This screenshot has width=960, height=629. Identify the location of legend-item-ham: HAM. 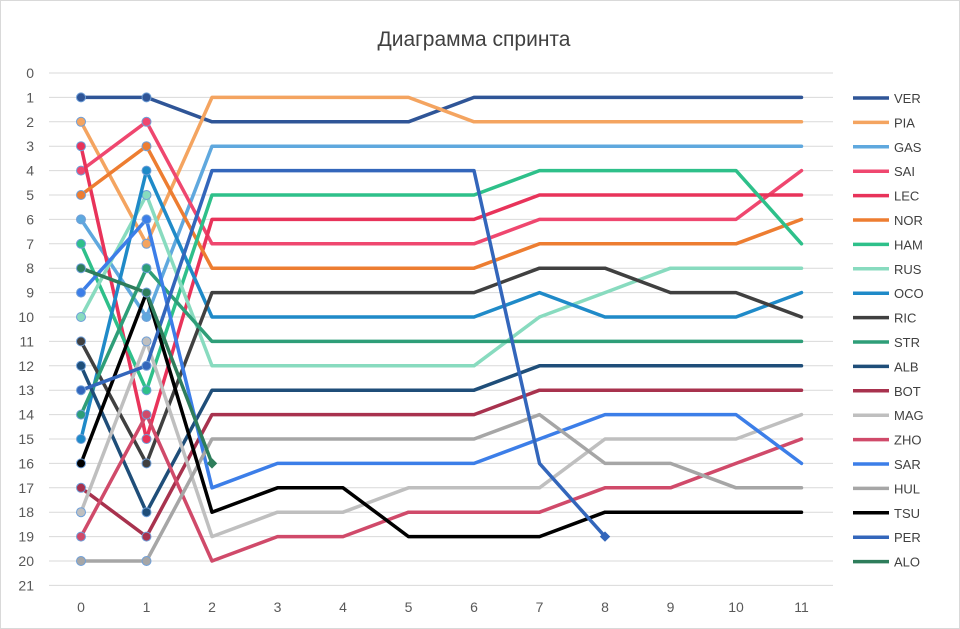
(888, 244).